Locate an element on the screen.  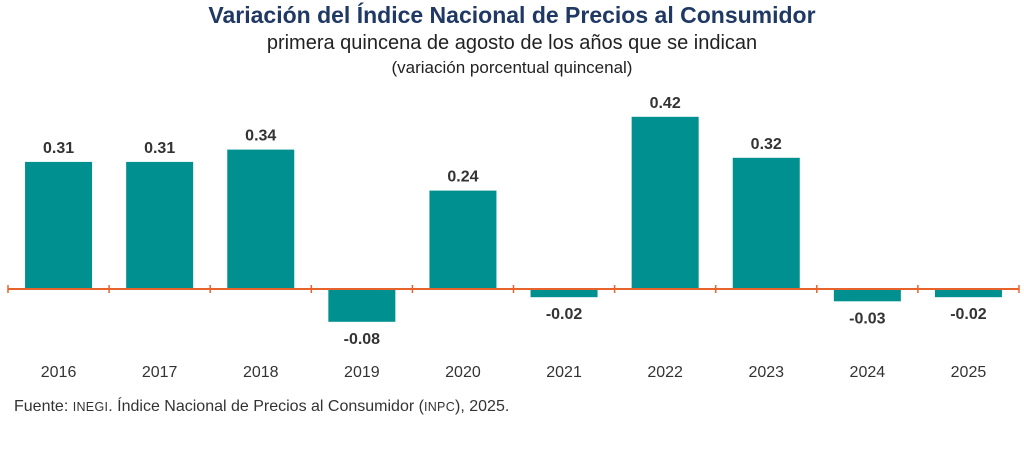
tick-label-2023: 2023 is located at coordinates (766, 372).